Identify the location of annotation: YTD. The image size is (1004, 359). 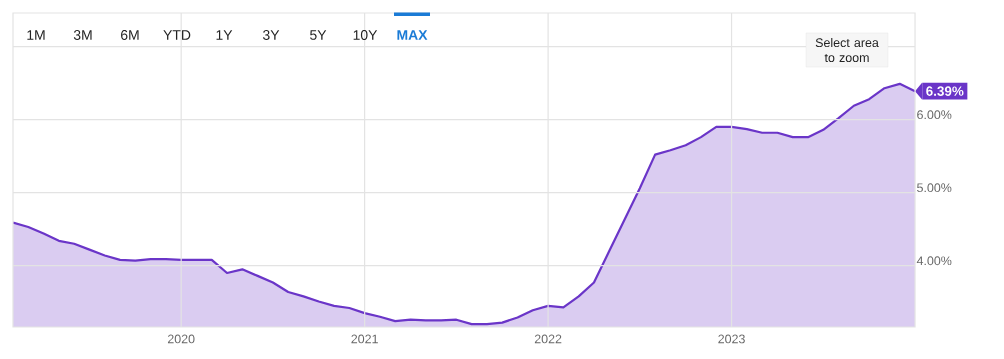
(177, 35).